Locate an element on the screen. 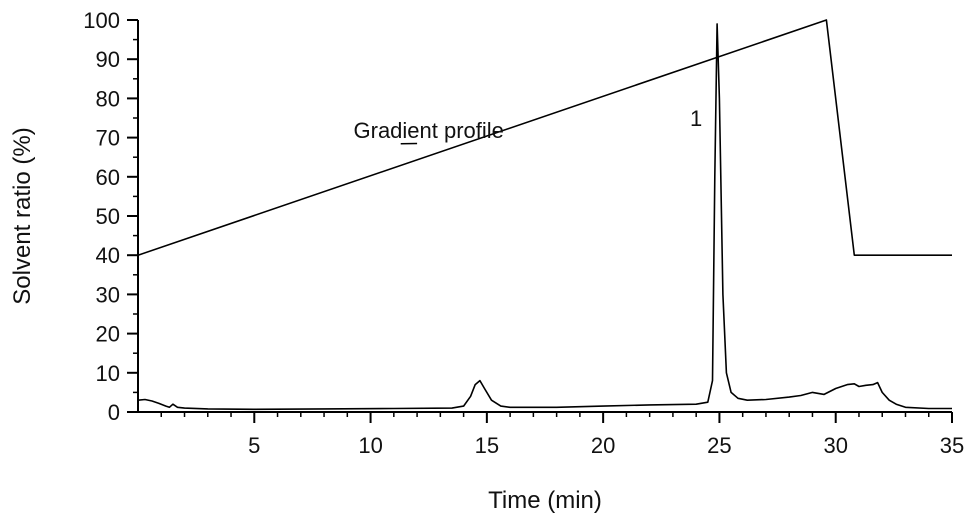 This screenshot has width=972, height=529. y-tick-label: 0 is located at coordinates (114, 412).